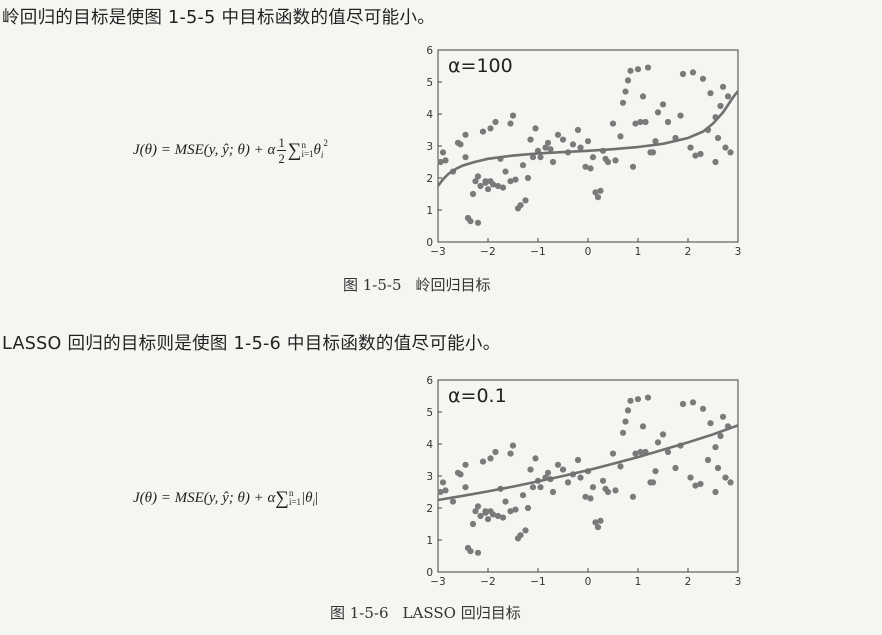  Describe the element at coordinates (429, 211) in the screenshot. I see `y-tick-label: 1` at that location.